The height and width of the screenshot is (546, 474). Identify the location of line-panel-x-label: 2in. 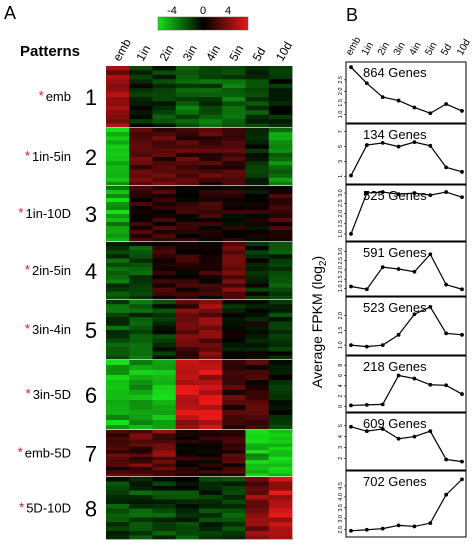
(384, 48).